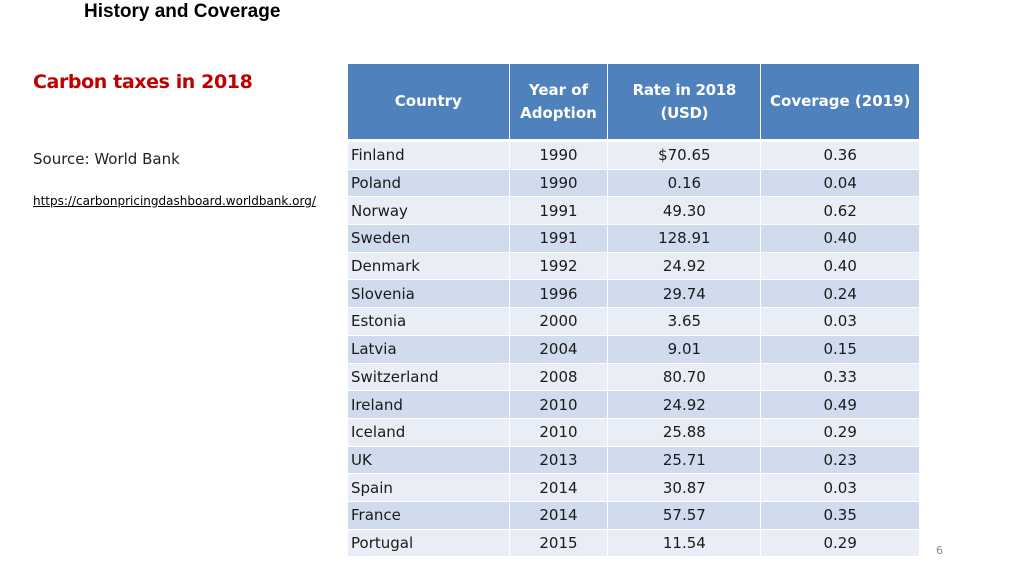 Image resolution: width=1024 pixels, height=576 pixels. Describe the element at coordinates (559, 294) in the screenshot. I see `cell-year: 1996` at that location.